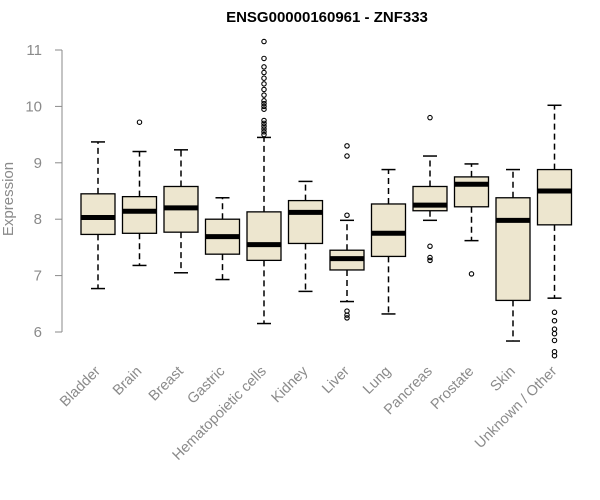 The height and width of the screenshot is (500, 600). What do you see at coordinates (336, 380) in the screenshot?
I see `x-tick-label: Liver` at bounding box center [336, 380].